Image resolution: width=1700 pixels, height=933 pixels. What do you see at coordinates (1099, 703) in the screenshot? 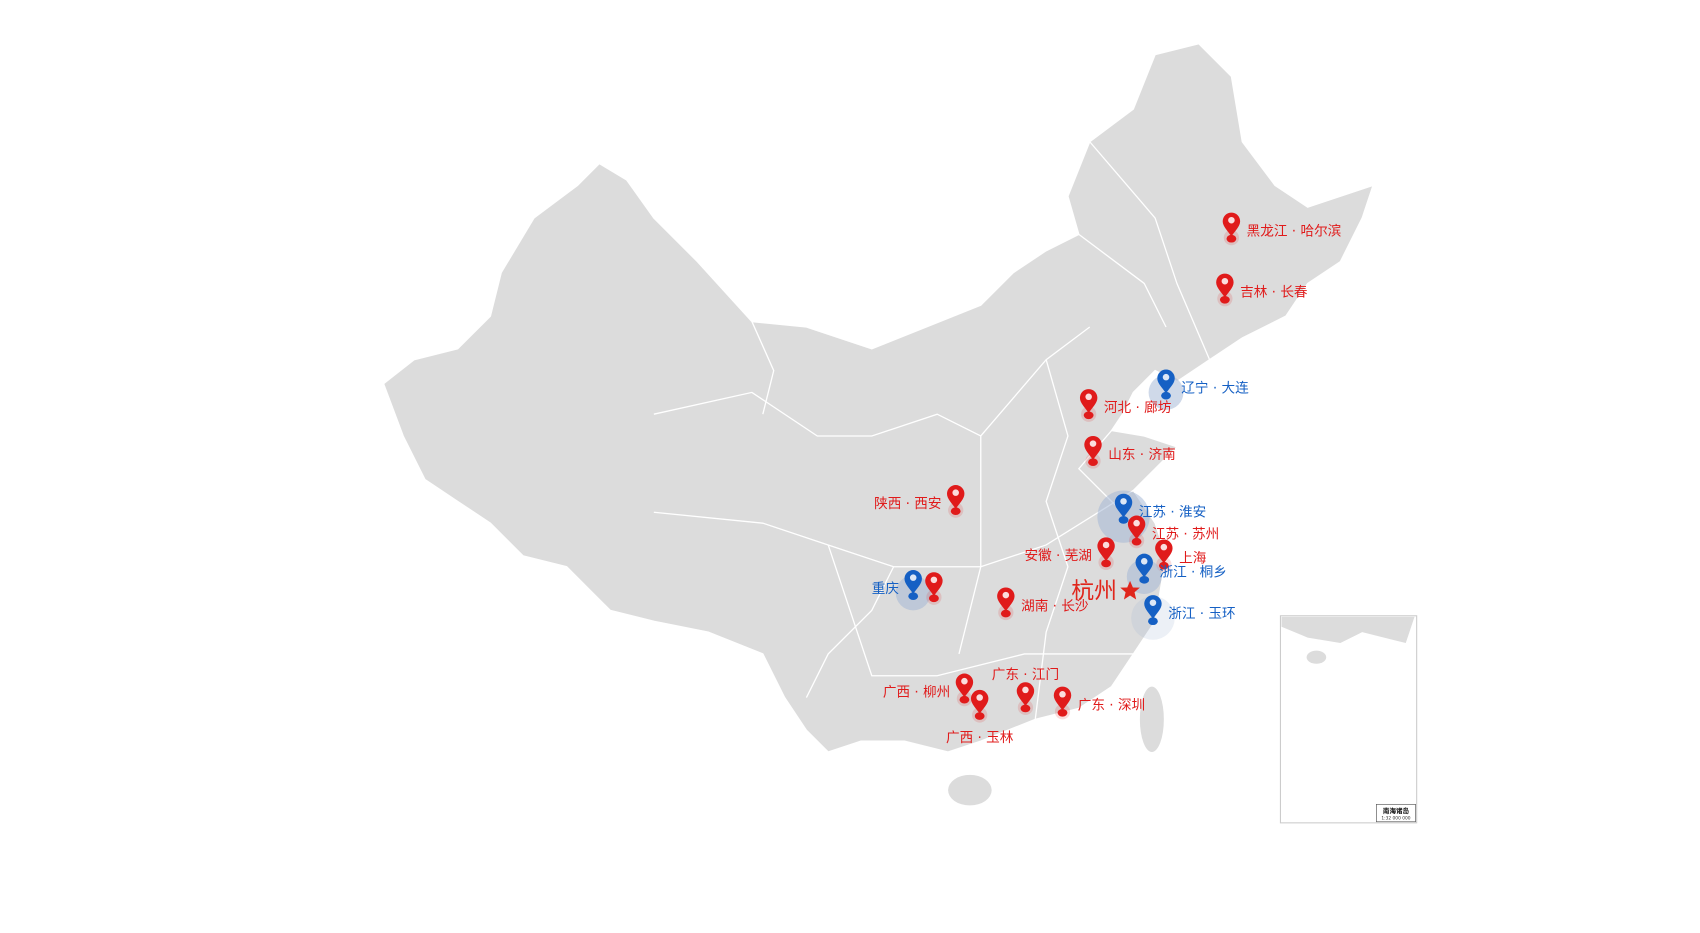
I see `marker-red: 广东 · 深圳` at bounding box center [1099, 703].